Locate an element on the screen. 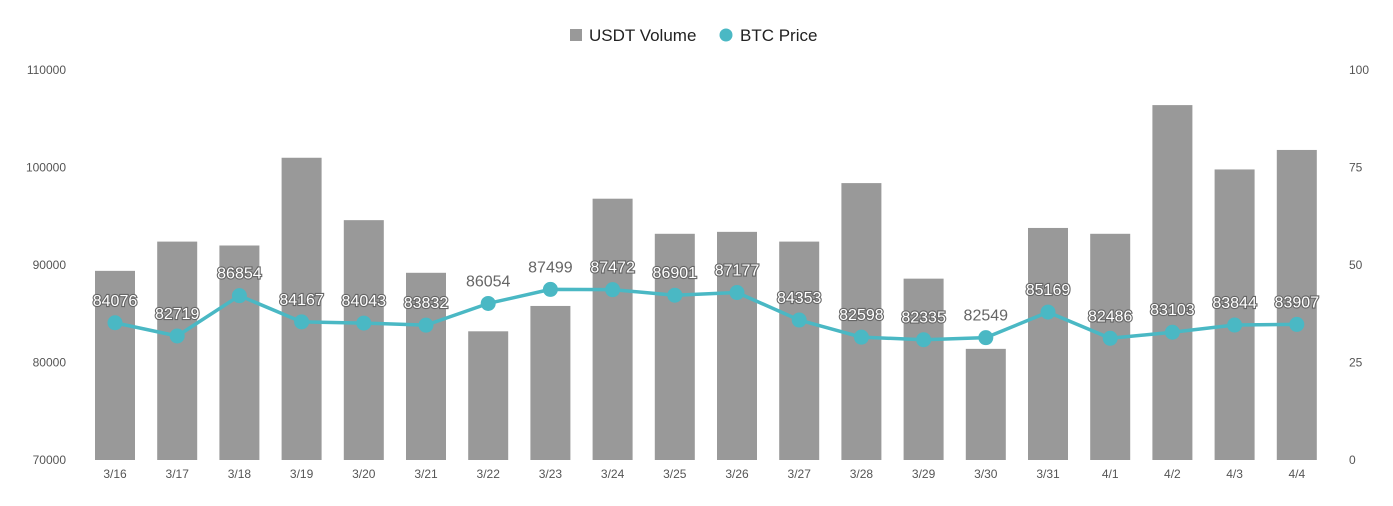 This screenshot has height=506, width=1393. price-label-3-22: 86054 is located at coordinates (488, 281).